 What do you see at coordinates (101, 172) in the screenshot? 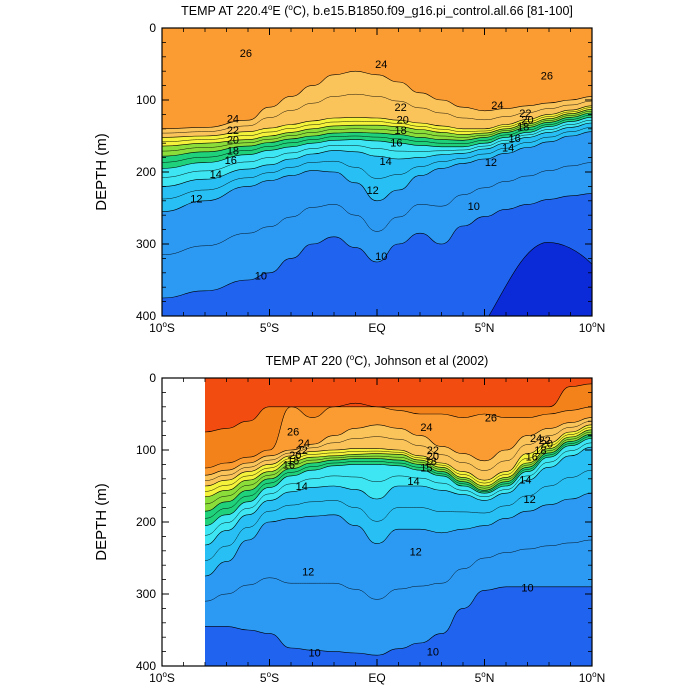
I see `panel-top-ylabel: DEPTH (m)` at bounding box center [101, 172].